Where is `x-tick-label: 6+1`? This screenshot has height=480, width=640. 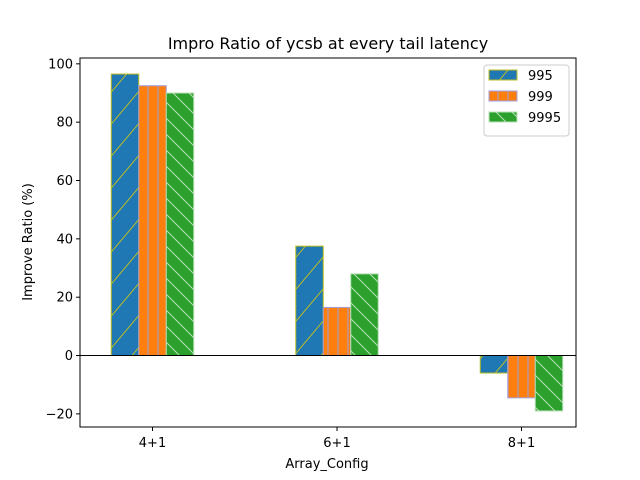
x-tick-label: 6+1 is located at coordinates (336, 443).